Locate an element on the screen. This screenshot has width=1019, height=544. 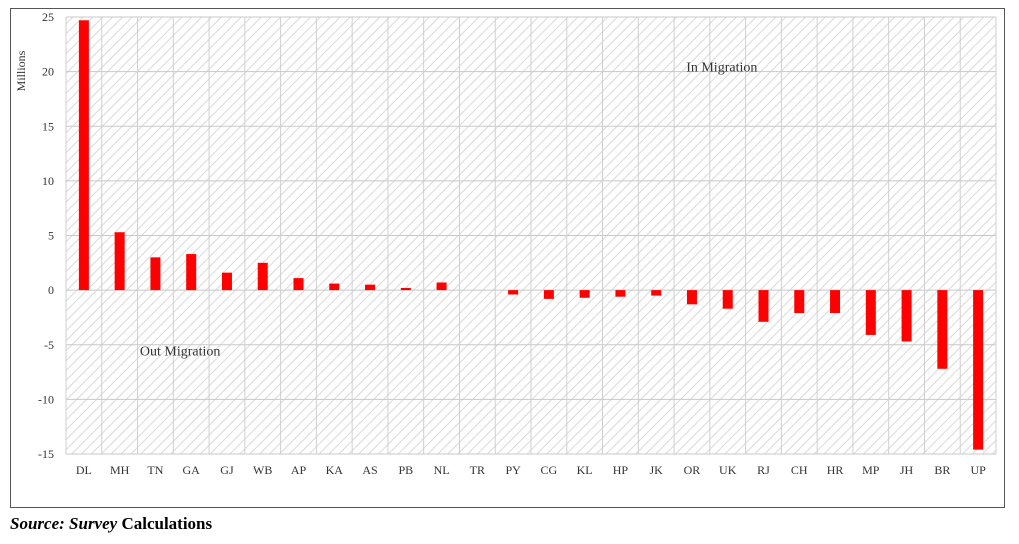
x-tick-label: HR is located at coordinates (835, 470).